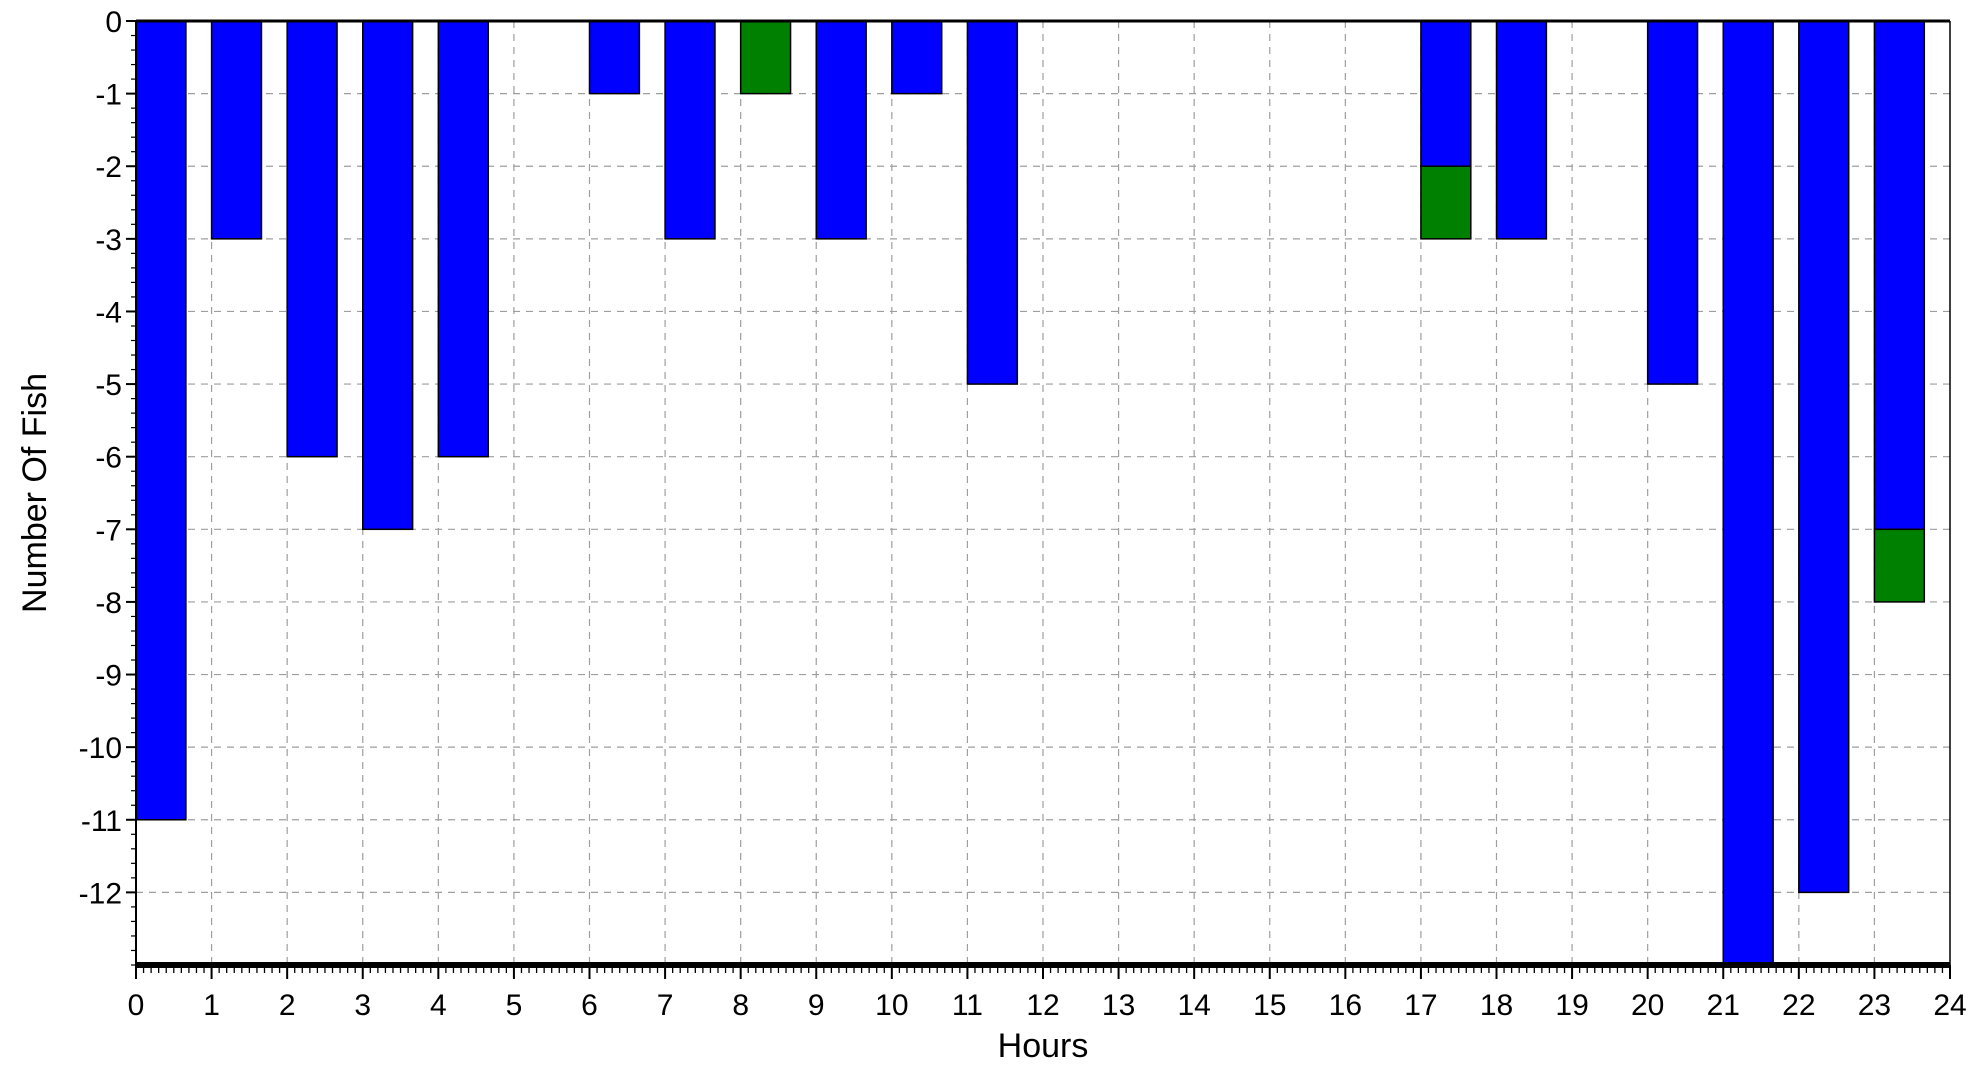 The image size is (1982, 1073). I want to click on x-tick-label: 18, so click(1496, 1005).